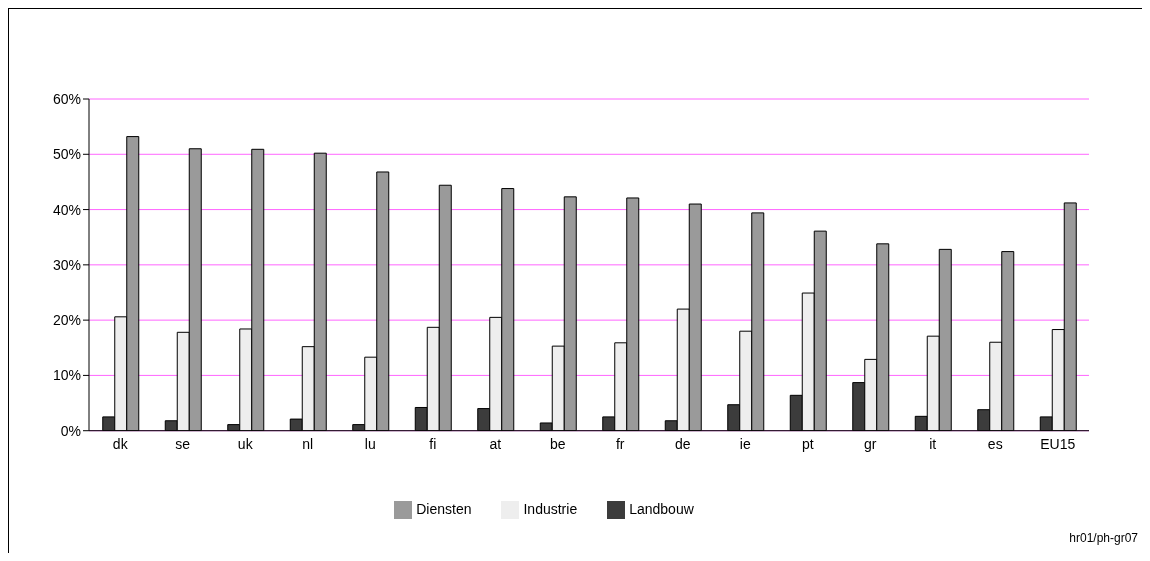 Image resolution: width=1150 pixels, height=561 pixels. Describe the element at coordinates (550, 508) in the screenshot. I see `legend-label: Industrie` at that location.